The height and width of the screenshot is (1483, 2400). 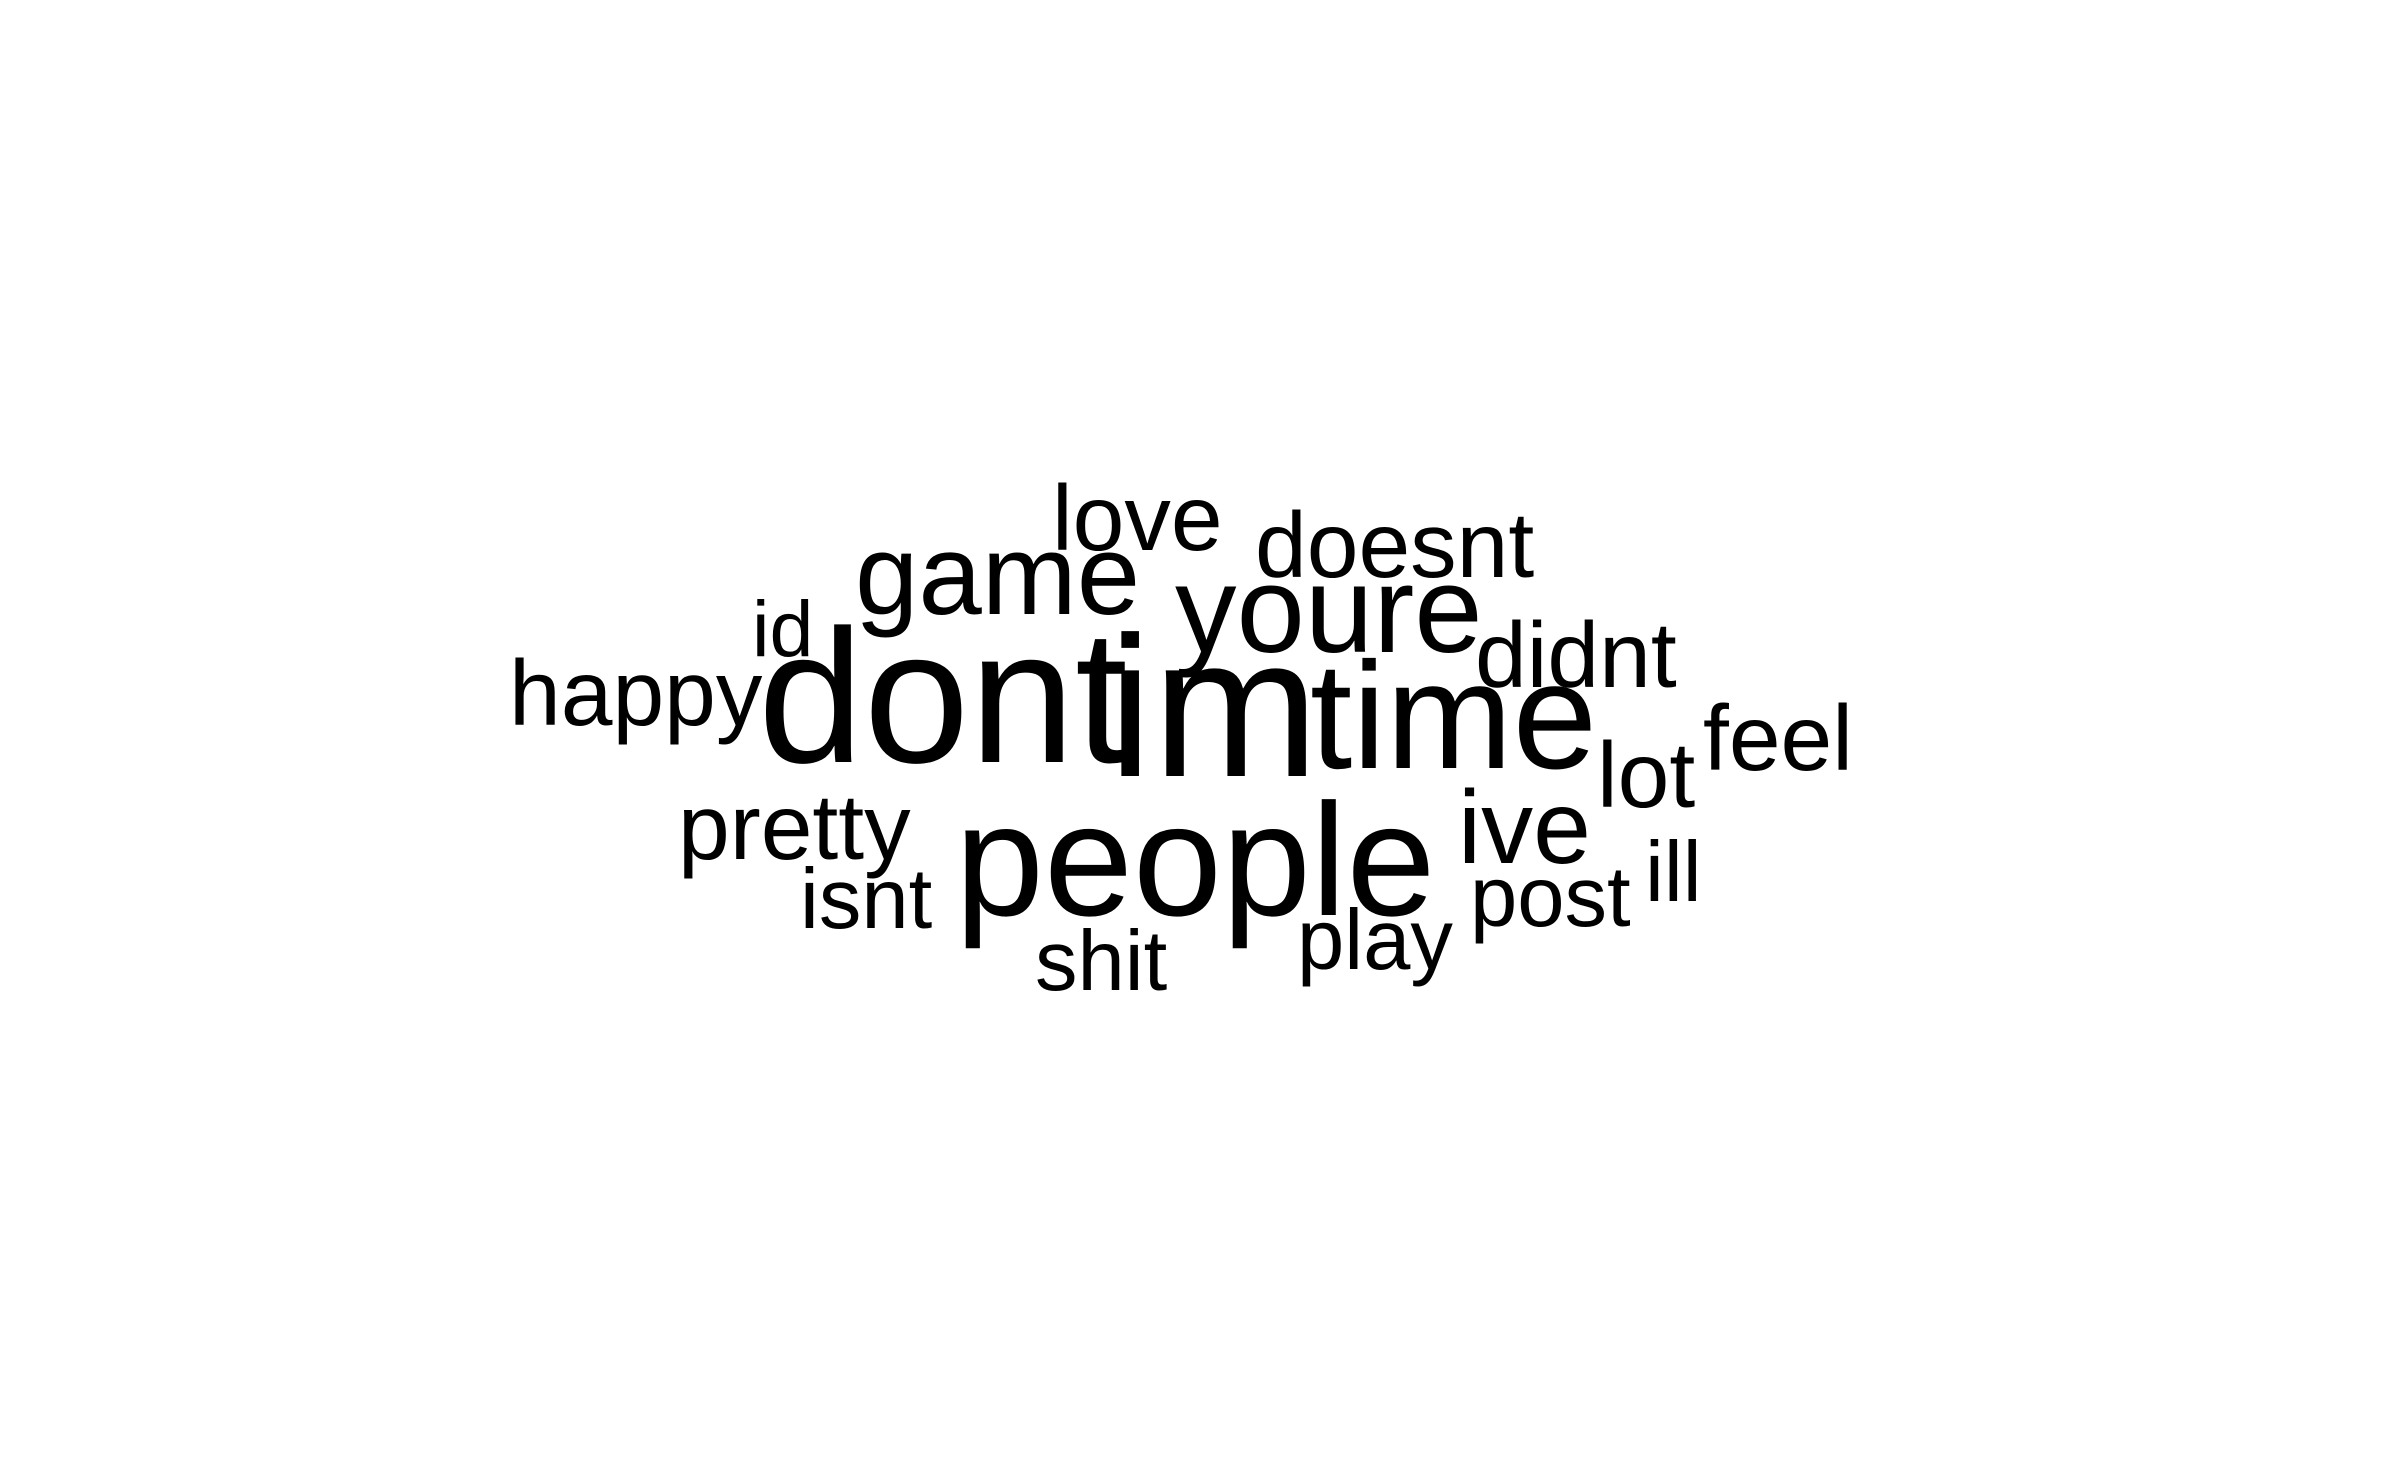 I want to click on word-lot: lot, so click(x=1646, y=775).